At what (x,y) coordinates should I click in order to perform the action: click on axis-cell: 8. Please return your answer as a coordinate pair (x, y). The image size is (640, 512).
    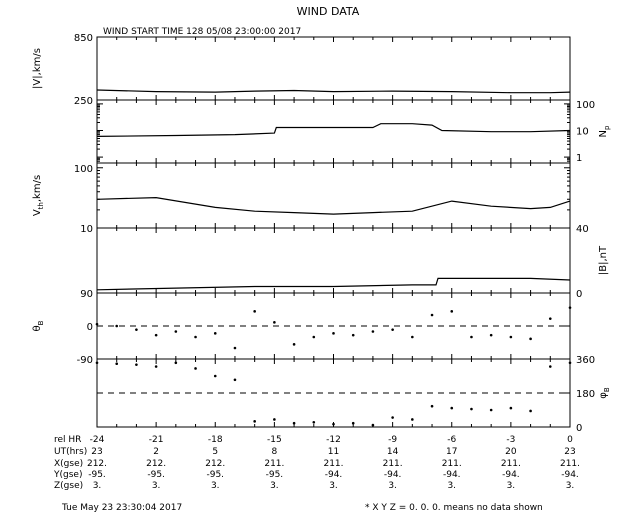
    Looking at the image, I should click on (275, 452).